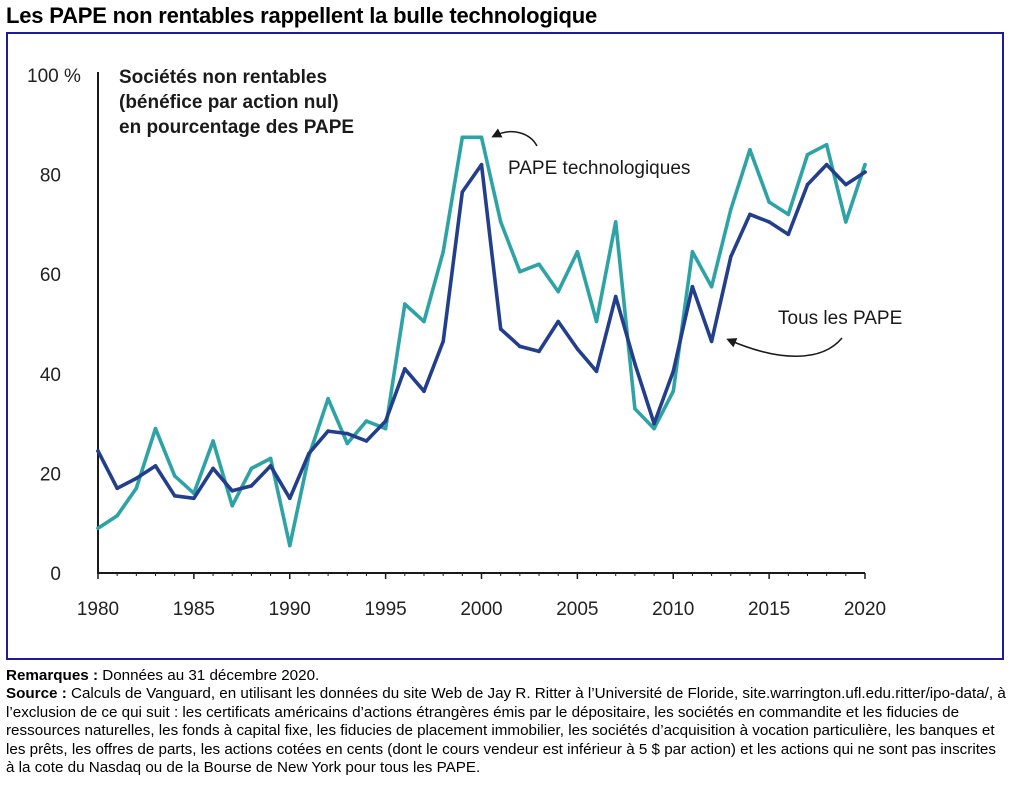 The width and height of the screenshot is (1011, 809). Describe the element at coordinates (462, 137) in the screenshot. I see `point-tech-1999` at that location.